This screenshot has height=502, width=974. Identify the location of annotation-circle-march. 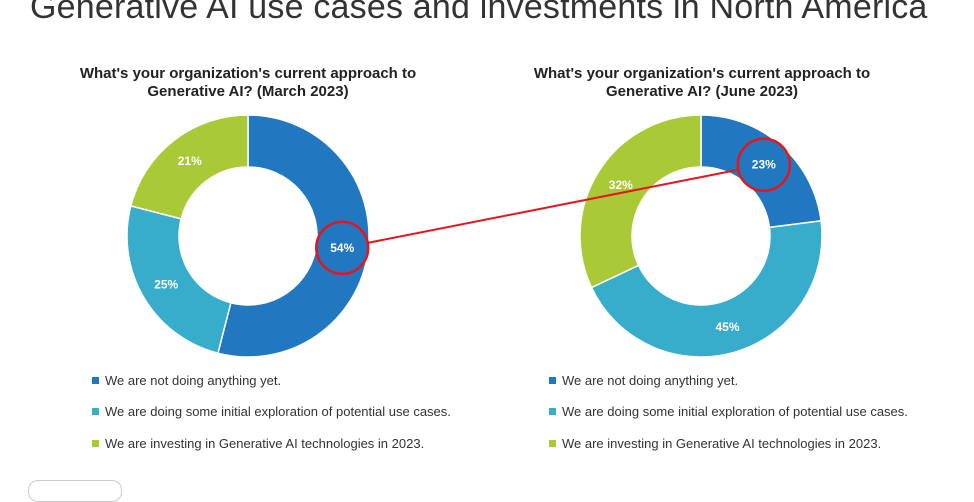
(342, 248).